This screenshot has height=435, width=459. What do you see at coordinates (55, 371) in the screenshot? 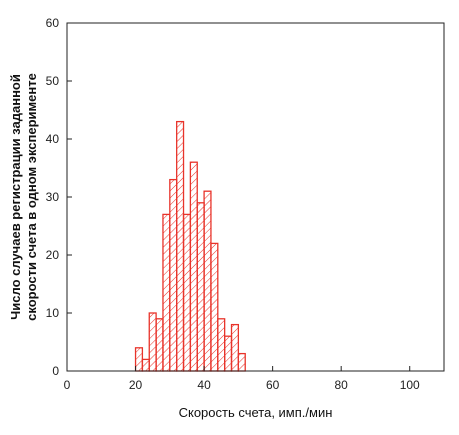
I see `y-tick-label-0: 0` at bounding box center [55, 371].